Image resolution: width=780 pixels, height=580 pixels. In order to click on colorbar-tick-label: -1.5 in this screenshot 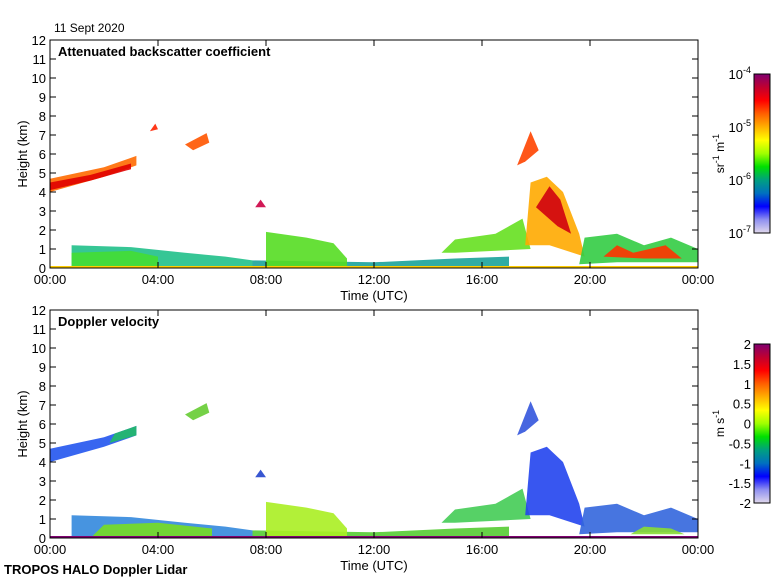, I will do `click(740, 483)`.